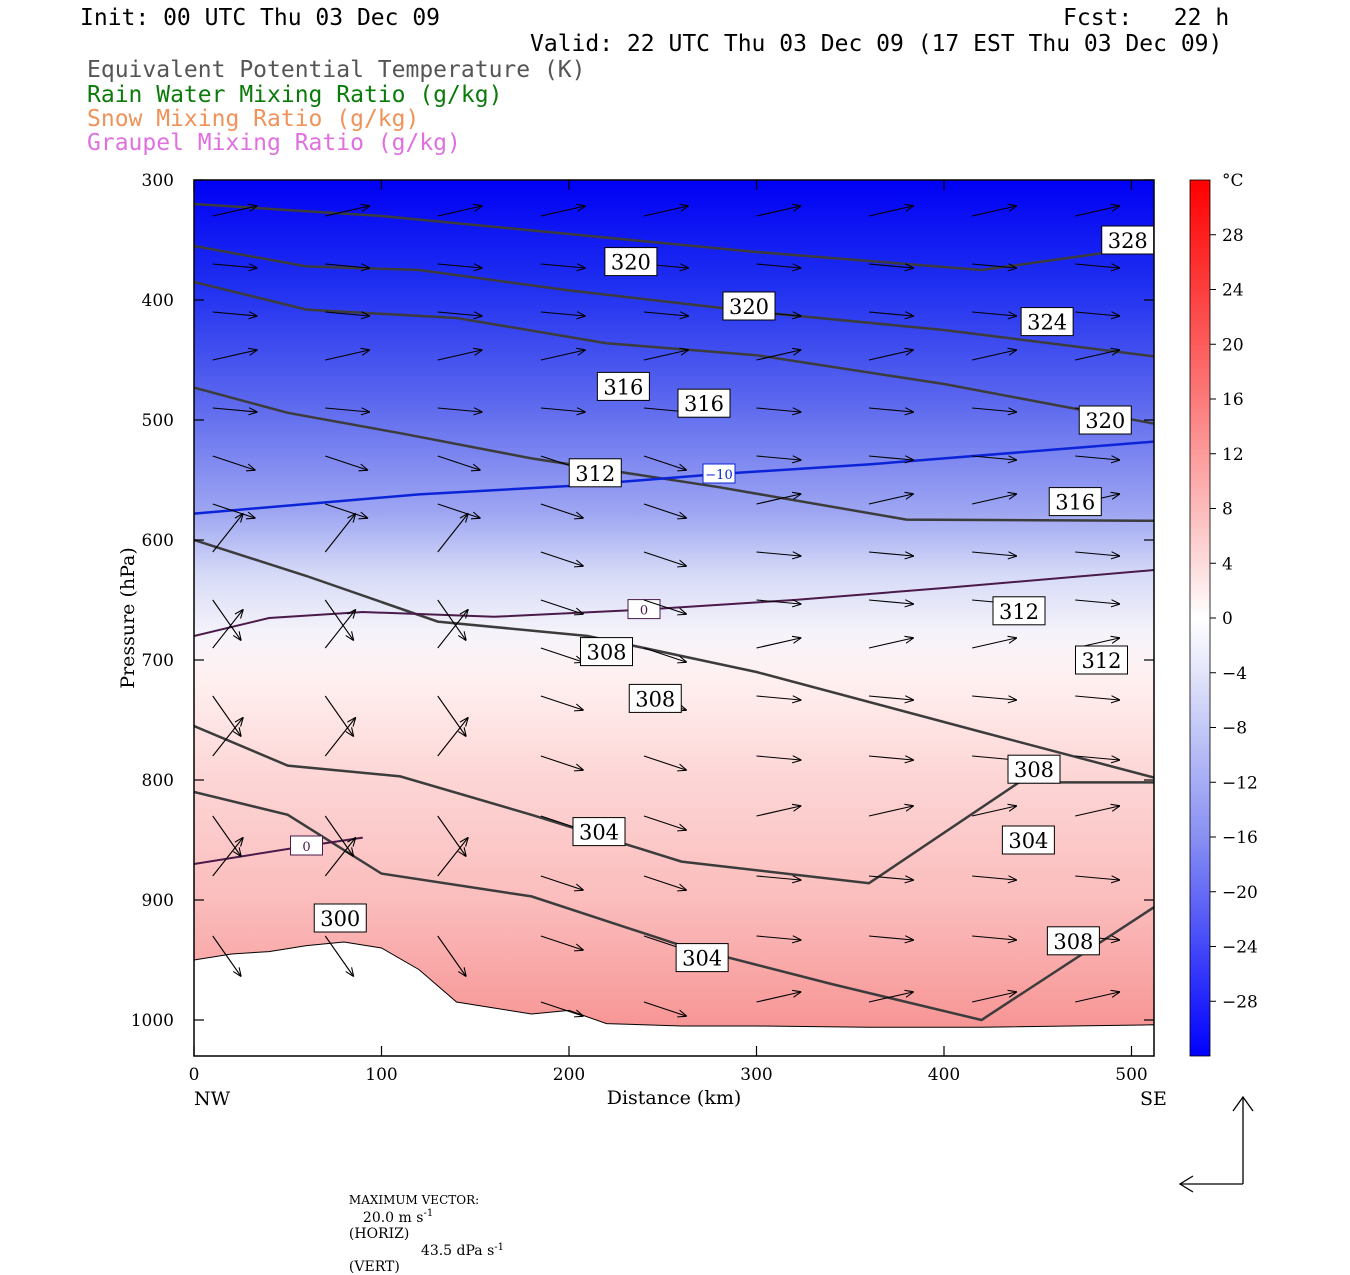 Image resolution: width=1350 pixels, height=1275 pixels. What do you see at coordinates (306, 847) in the screenshot?
I see `svg-text: 0` at bounding box center [306, 847].